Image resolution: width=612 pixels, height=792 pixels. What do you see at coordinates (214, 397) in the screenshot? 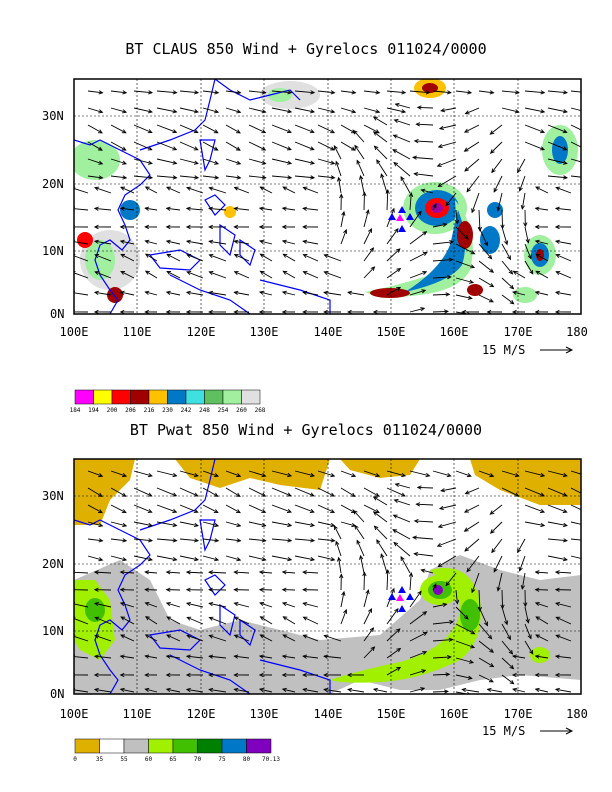
I see `colorbar-swatch` at bounding box center [214, 397].